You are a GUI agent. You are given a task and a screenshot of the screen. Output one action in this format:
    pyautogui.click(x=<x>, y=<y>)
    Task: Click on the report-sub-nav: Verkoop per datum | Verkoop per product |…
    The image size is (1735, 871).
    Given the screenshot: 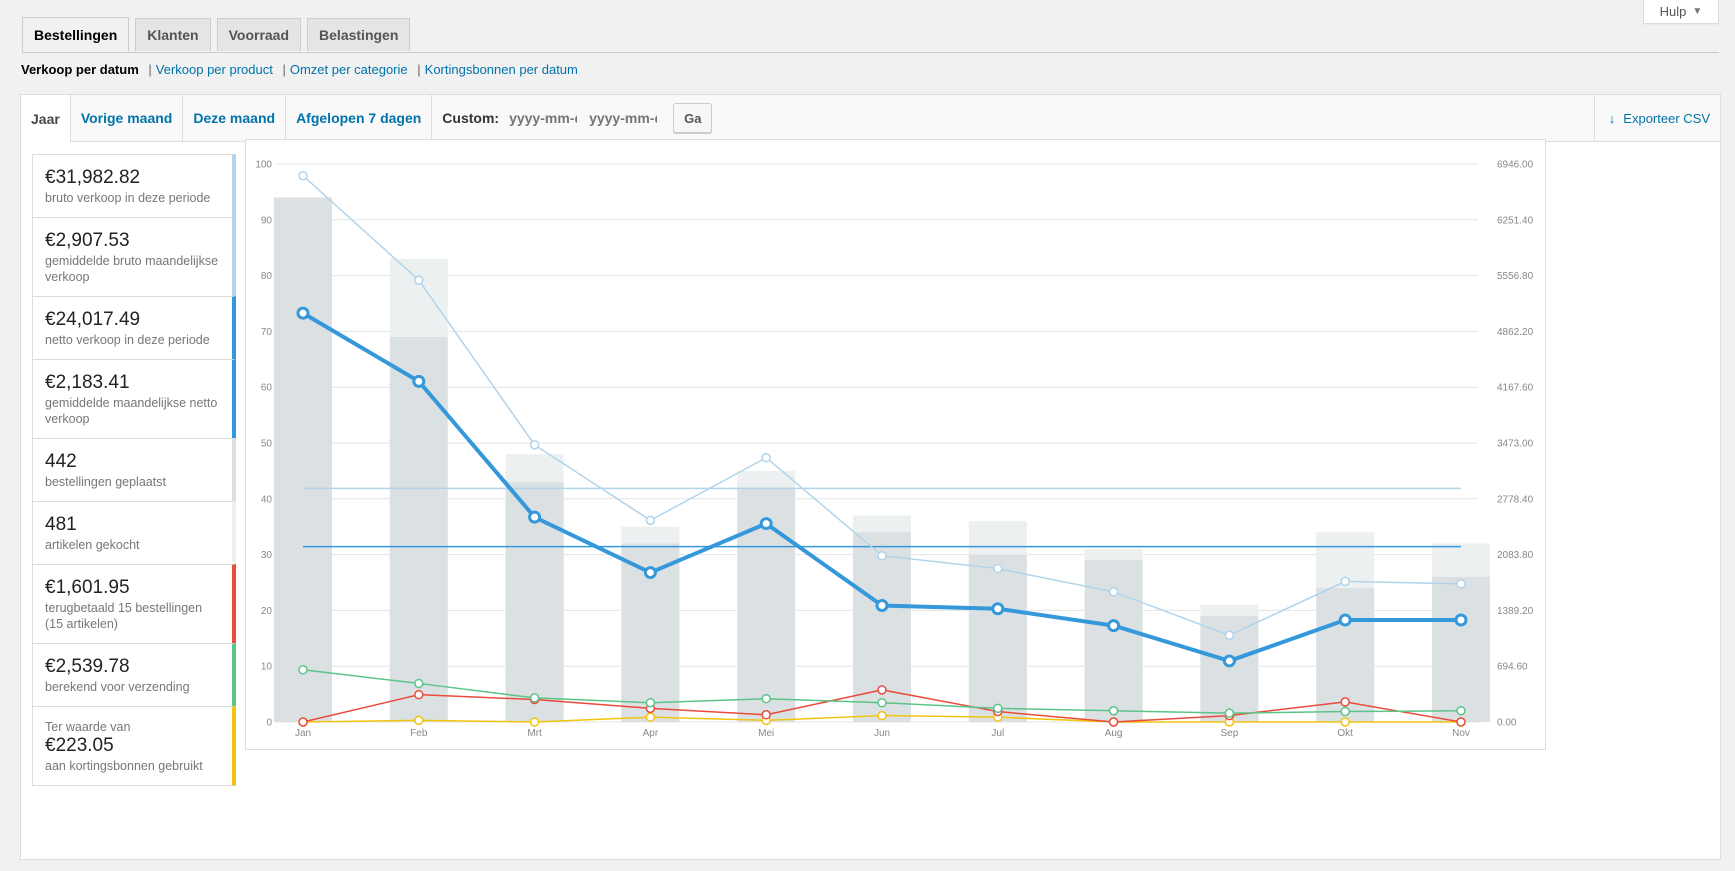 What is the action you would take?
    pyautogui.click(x=299, y=69)
    